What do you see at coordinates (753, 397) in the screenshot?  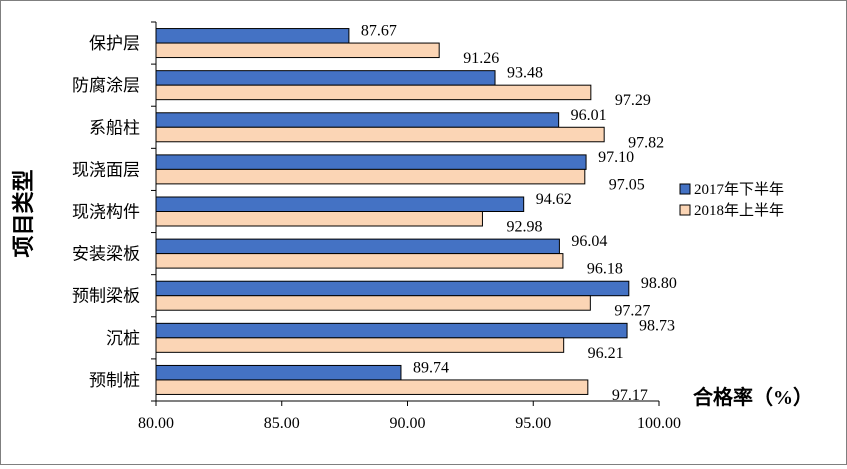 I see `x-axis-title: 合格率（%）` at bounding box center [753, 397].